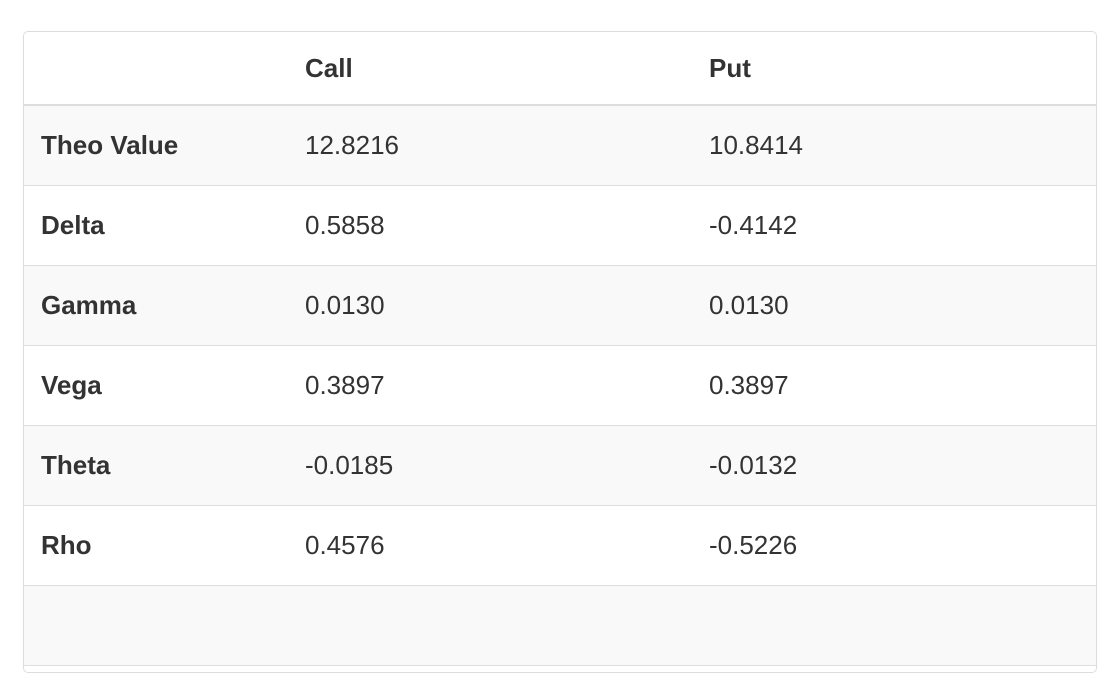 The height and width of the screenshot is (673, 1116). Describe the element at coordinates (560, 306) in the screenshot. I see `table-row: Gamma 0.0130 0.0130` at that location.